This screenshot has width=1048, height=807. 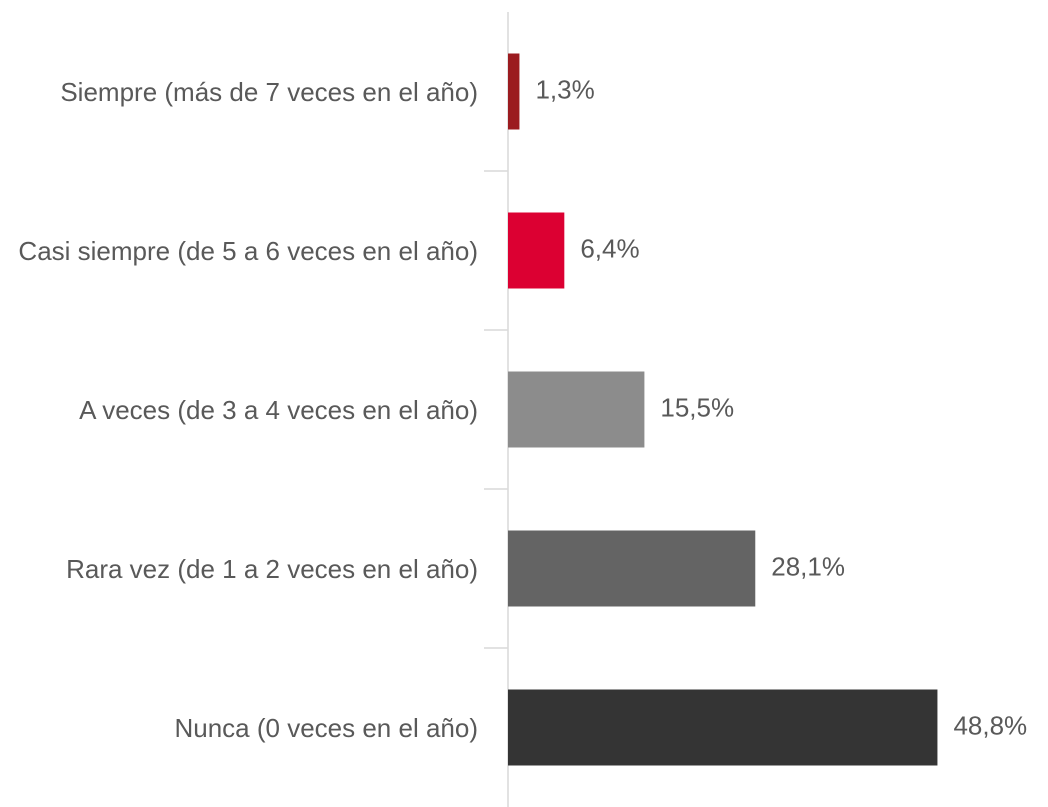 I want to click on value-label: 48,8%, so click(x=990, y=725).